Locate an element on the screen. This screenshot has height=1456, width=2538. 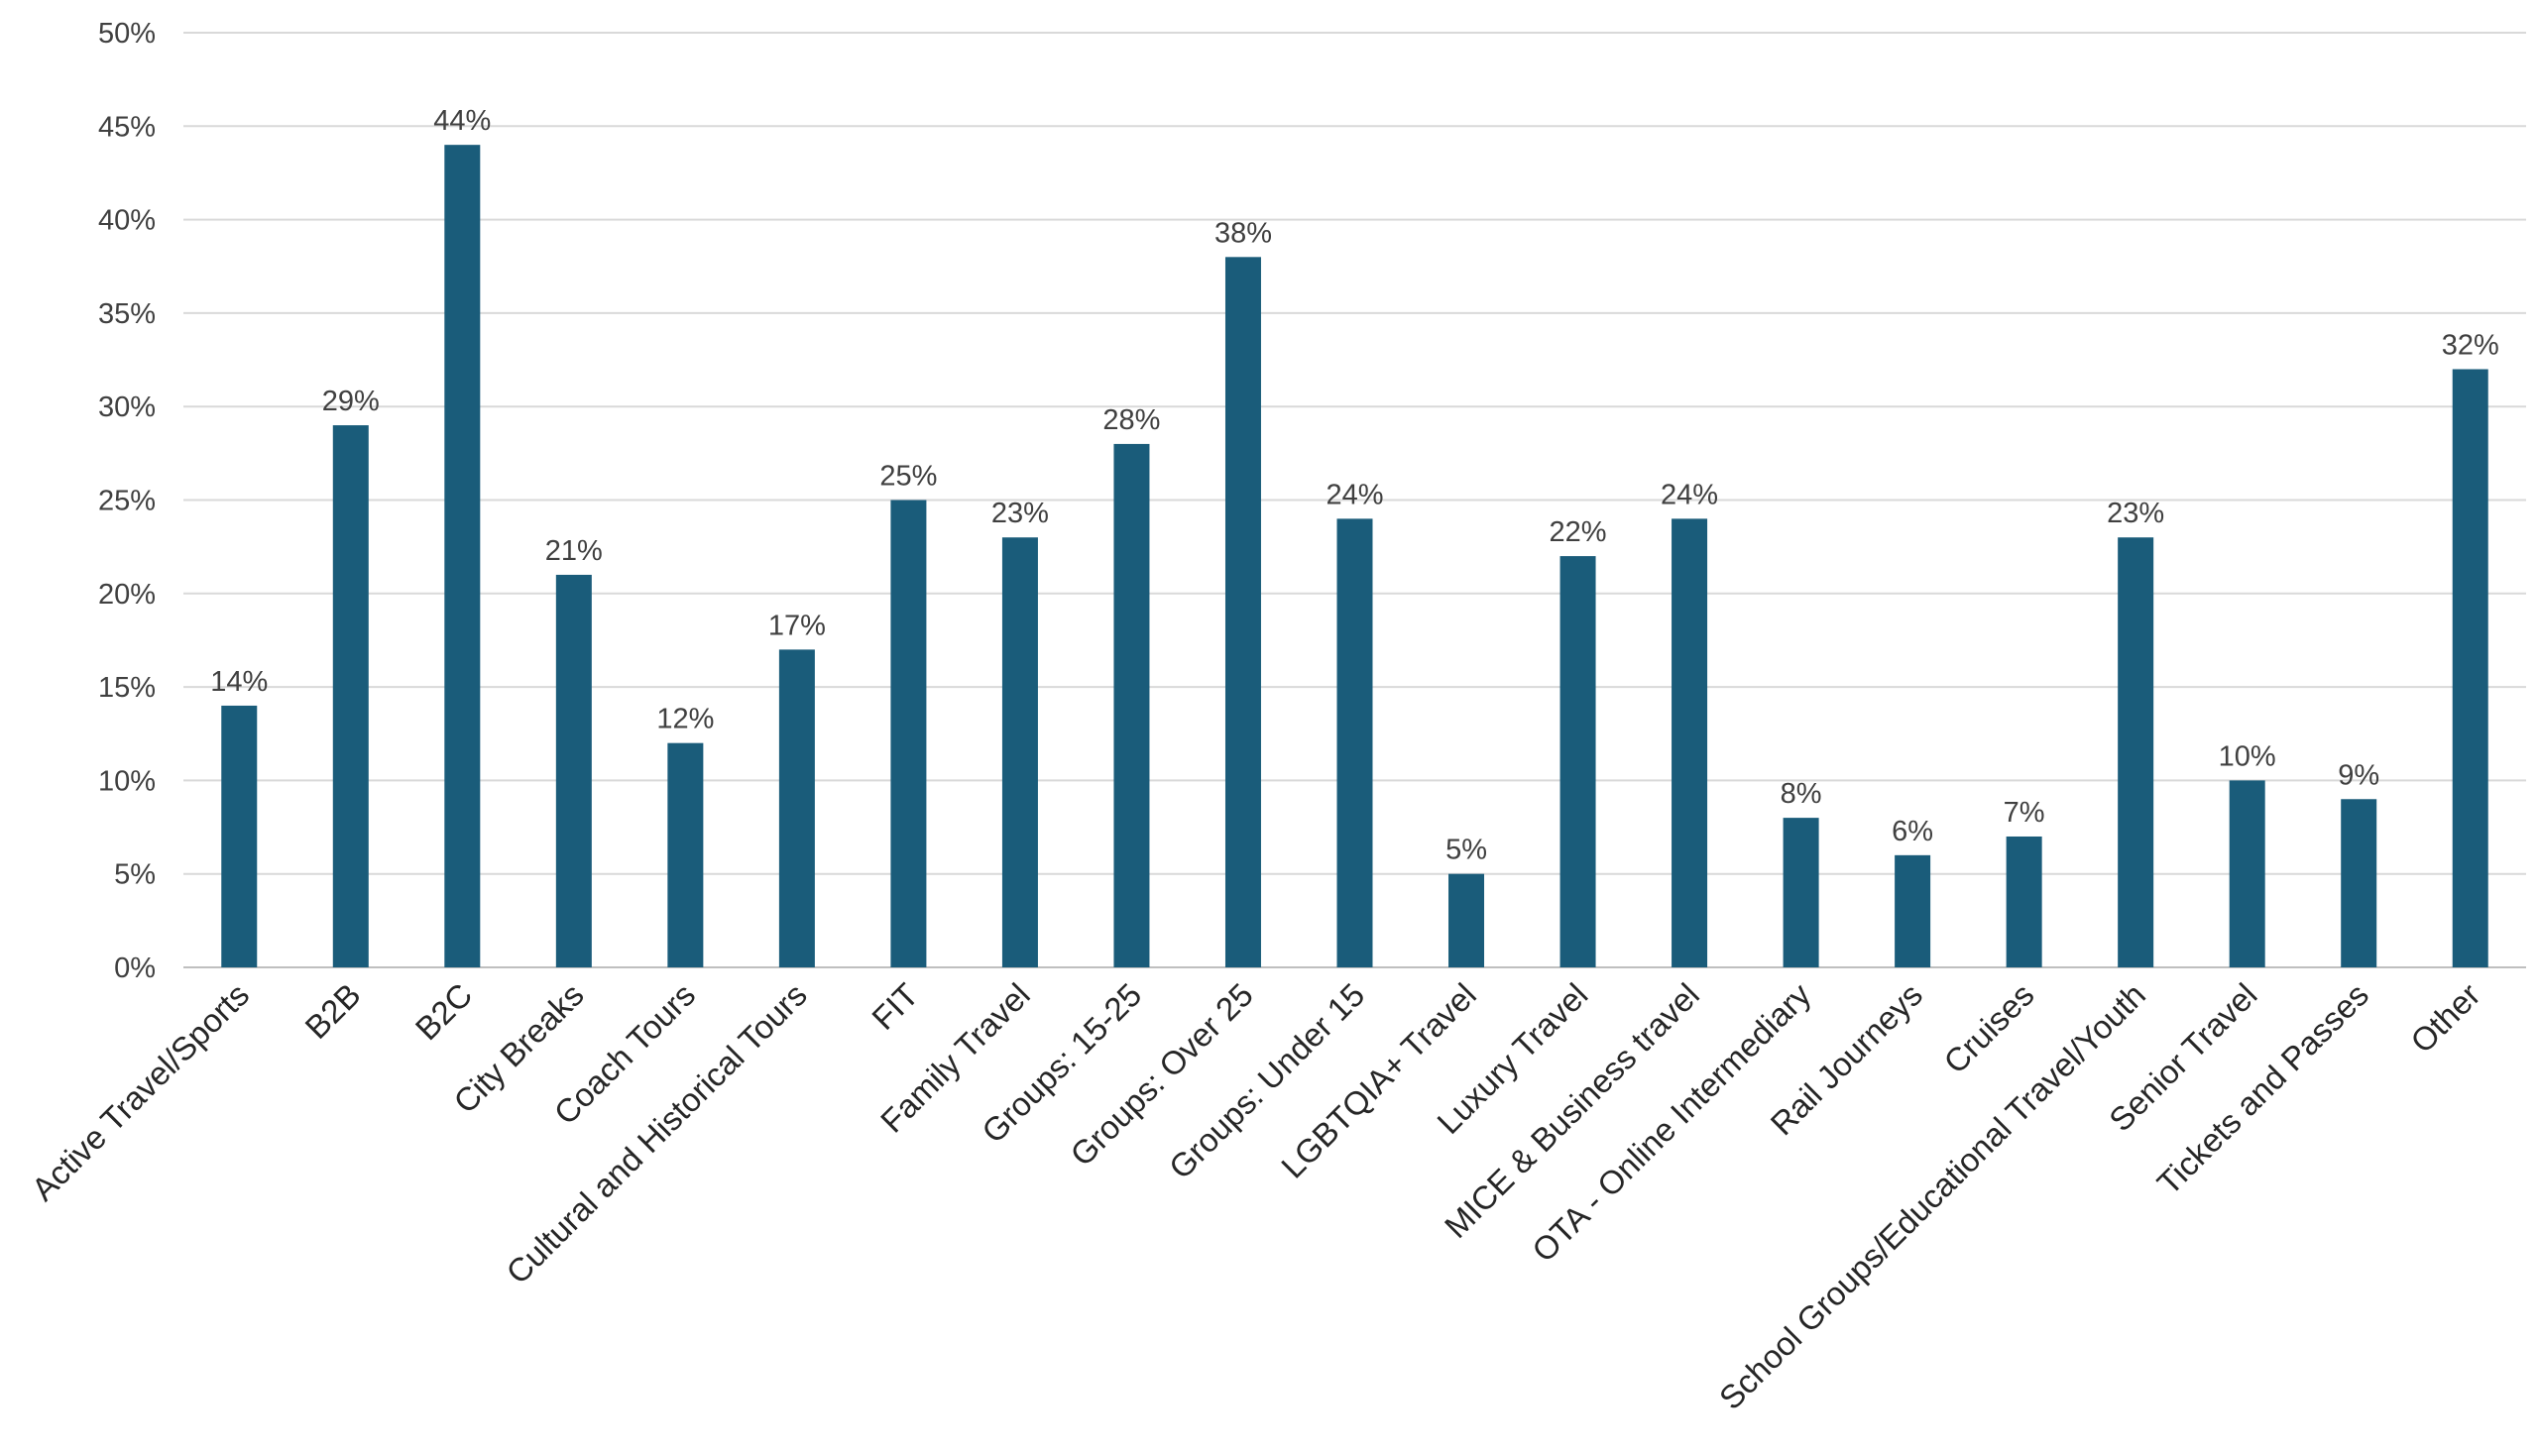
data-label: 29% is located at coordinates (351, 401).